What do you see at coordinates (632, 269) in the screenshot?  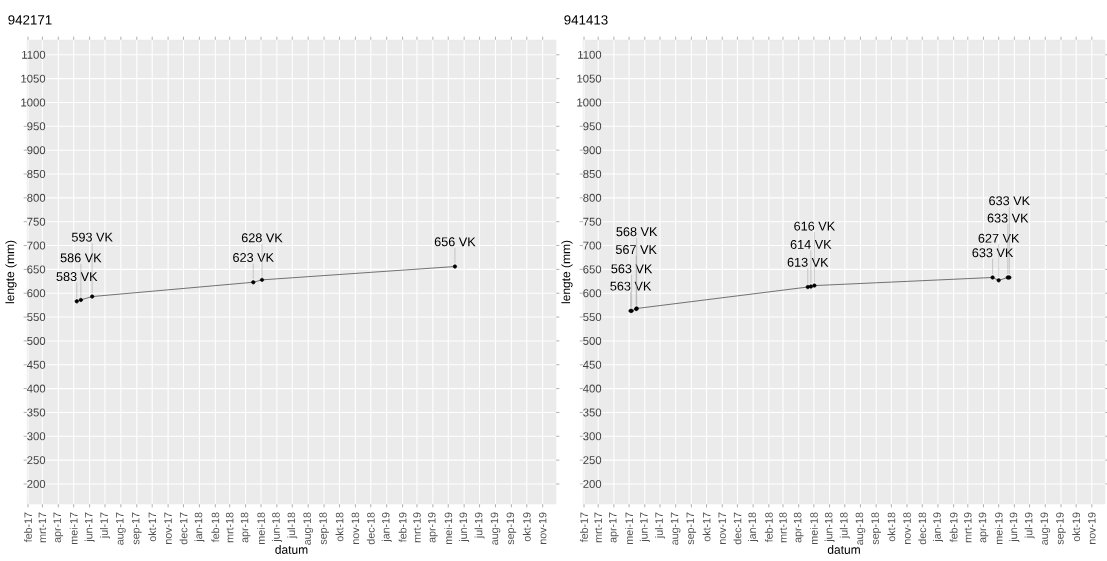 I see `data-label: 563 VK` at bounding box center [632, 269].